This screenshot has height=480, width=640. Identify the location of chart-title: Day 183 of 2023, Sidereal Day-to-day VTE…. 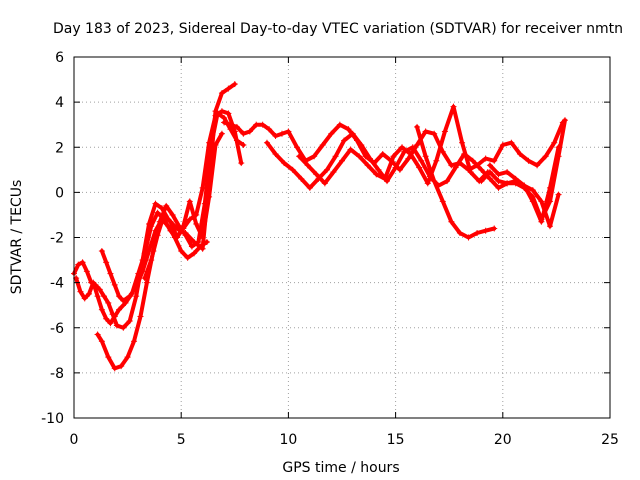
(338, 29).